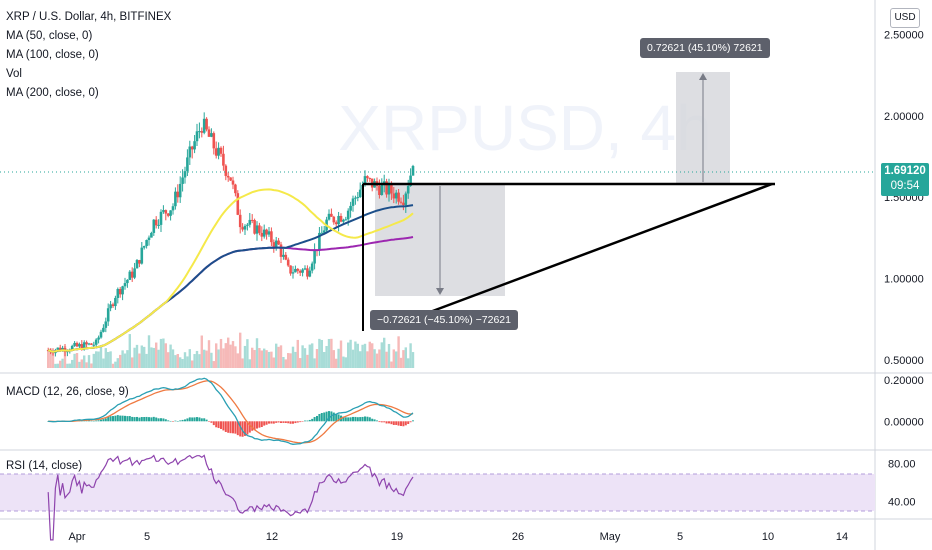  What do you see at coordinates (601, 248) in the screenshot?
I see `support-trendline` at bounding box center [601, 248].